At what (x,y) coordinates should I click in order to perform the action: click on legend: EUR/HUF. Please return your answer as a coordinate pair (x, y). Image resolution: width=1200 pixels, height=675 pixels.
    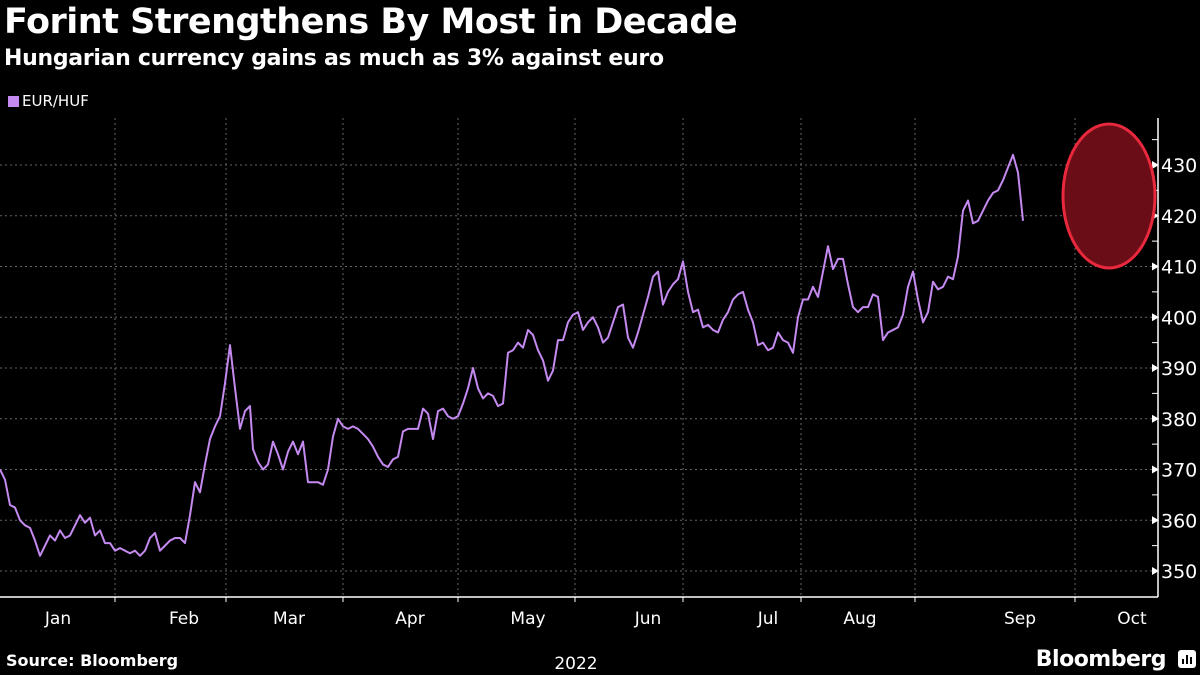
    Looking at the image, I should click on (48, 101).